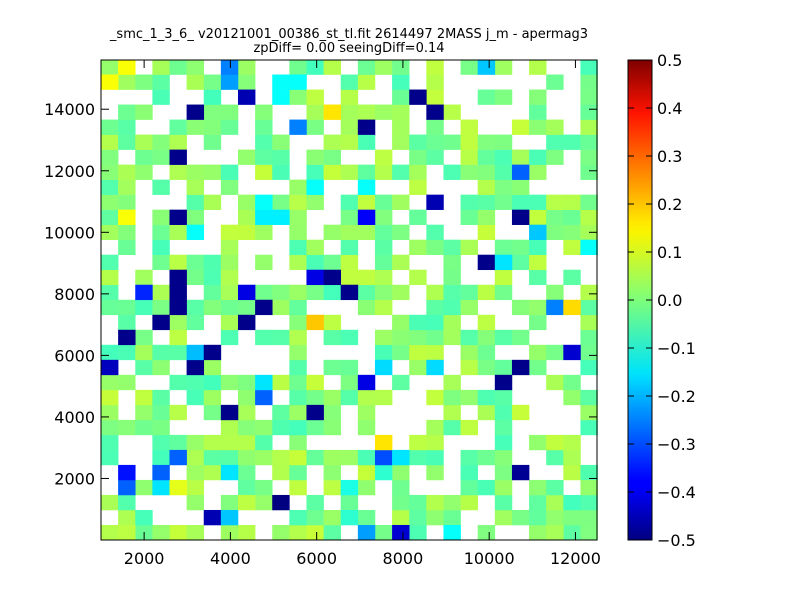  I want to click on colorbar-tick-label: −0.3, so click(676, 444).